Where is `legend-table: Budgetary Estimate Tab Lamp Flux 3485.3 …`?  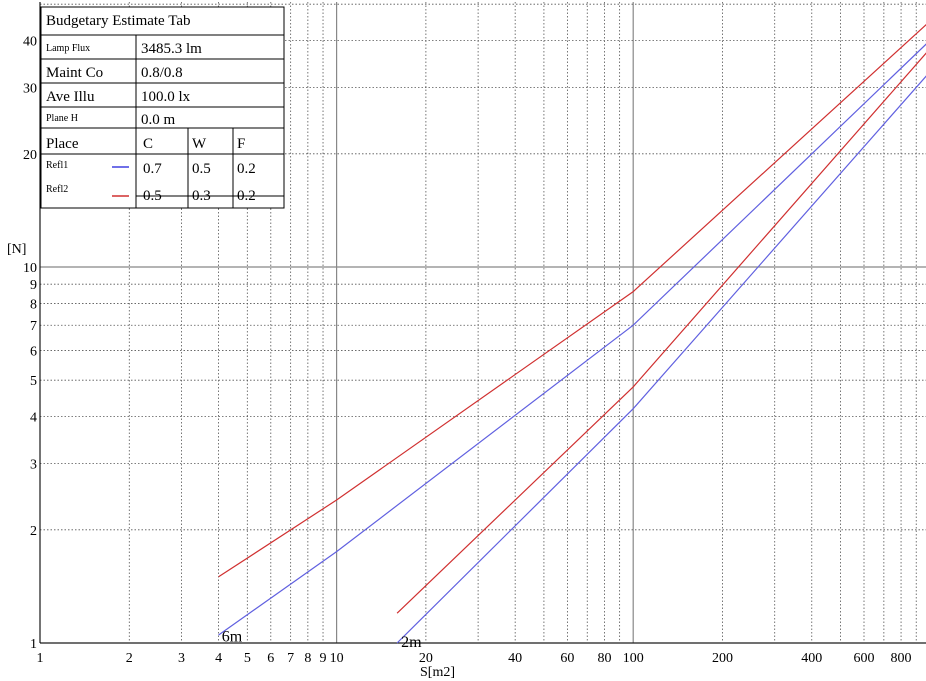
legend-table: Budgetary Estimate Tab Lamp Flux 3485.3 … is located at coordinates (162, 107).